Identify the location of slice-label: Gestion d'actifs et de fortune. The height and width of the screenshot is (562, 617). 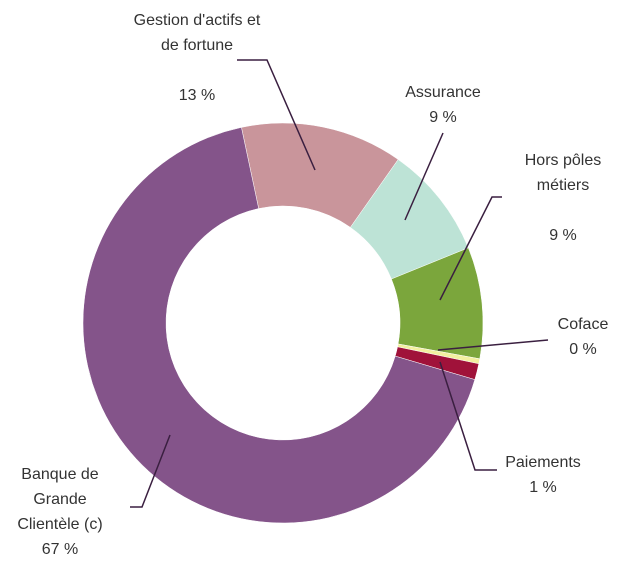
(197, 33).